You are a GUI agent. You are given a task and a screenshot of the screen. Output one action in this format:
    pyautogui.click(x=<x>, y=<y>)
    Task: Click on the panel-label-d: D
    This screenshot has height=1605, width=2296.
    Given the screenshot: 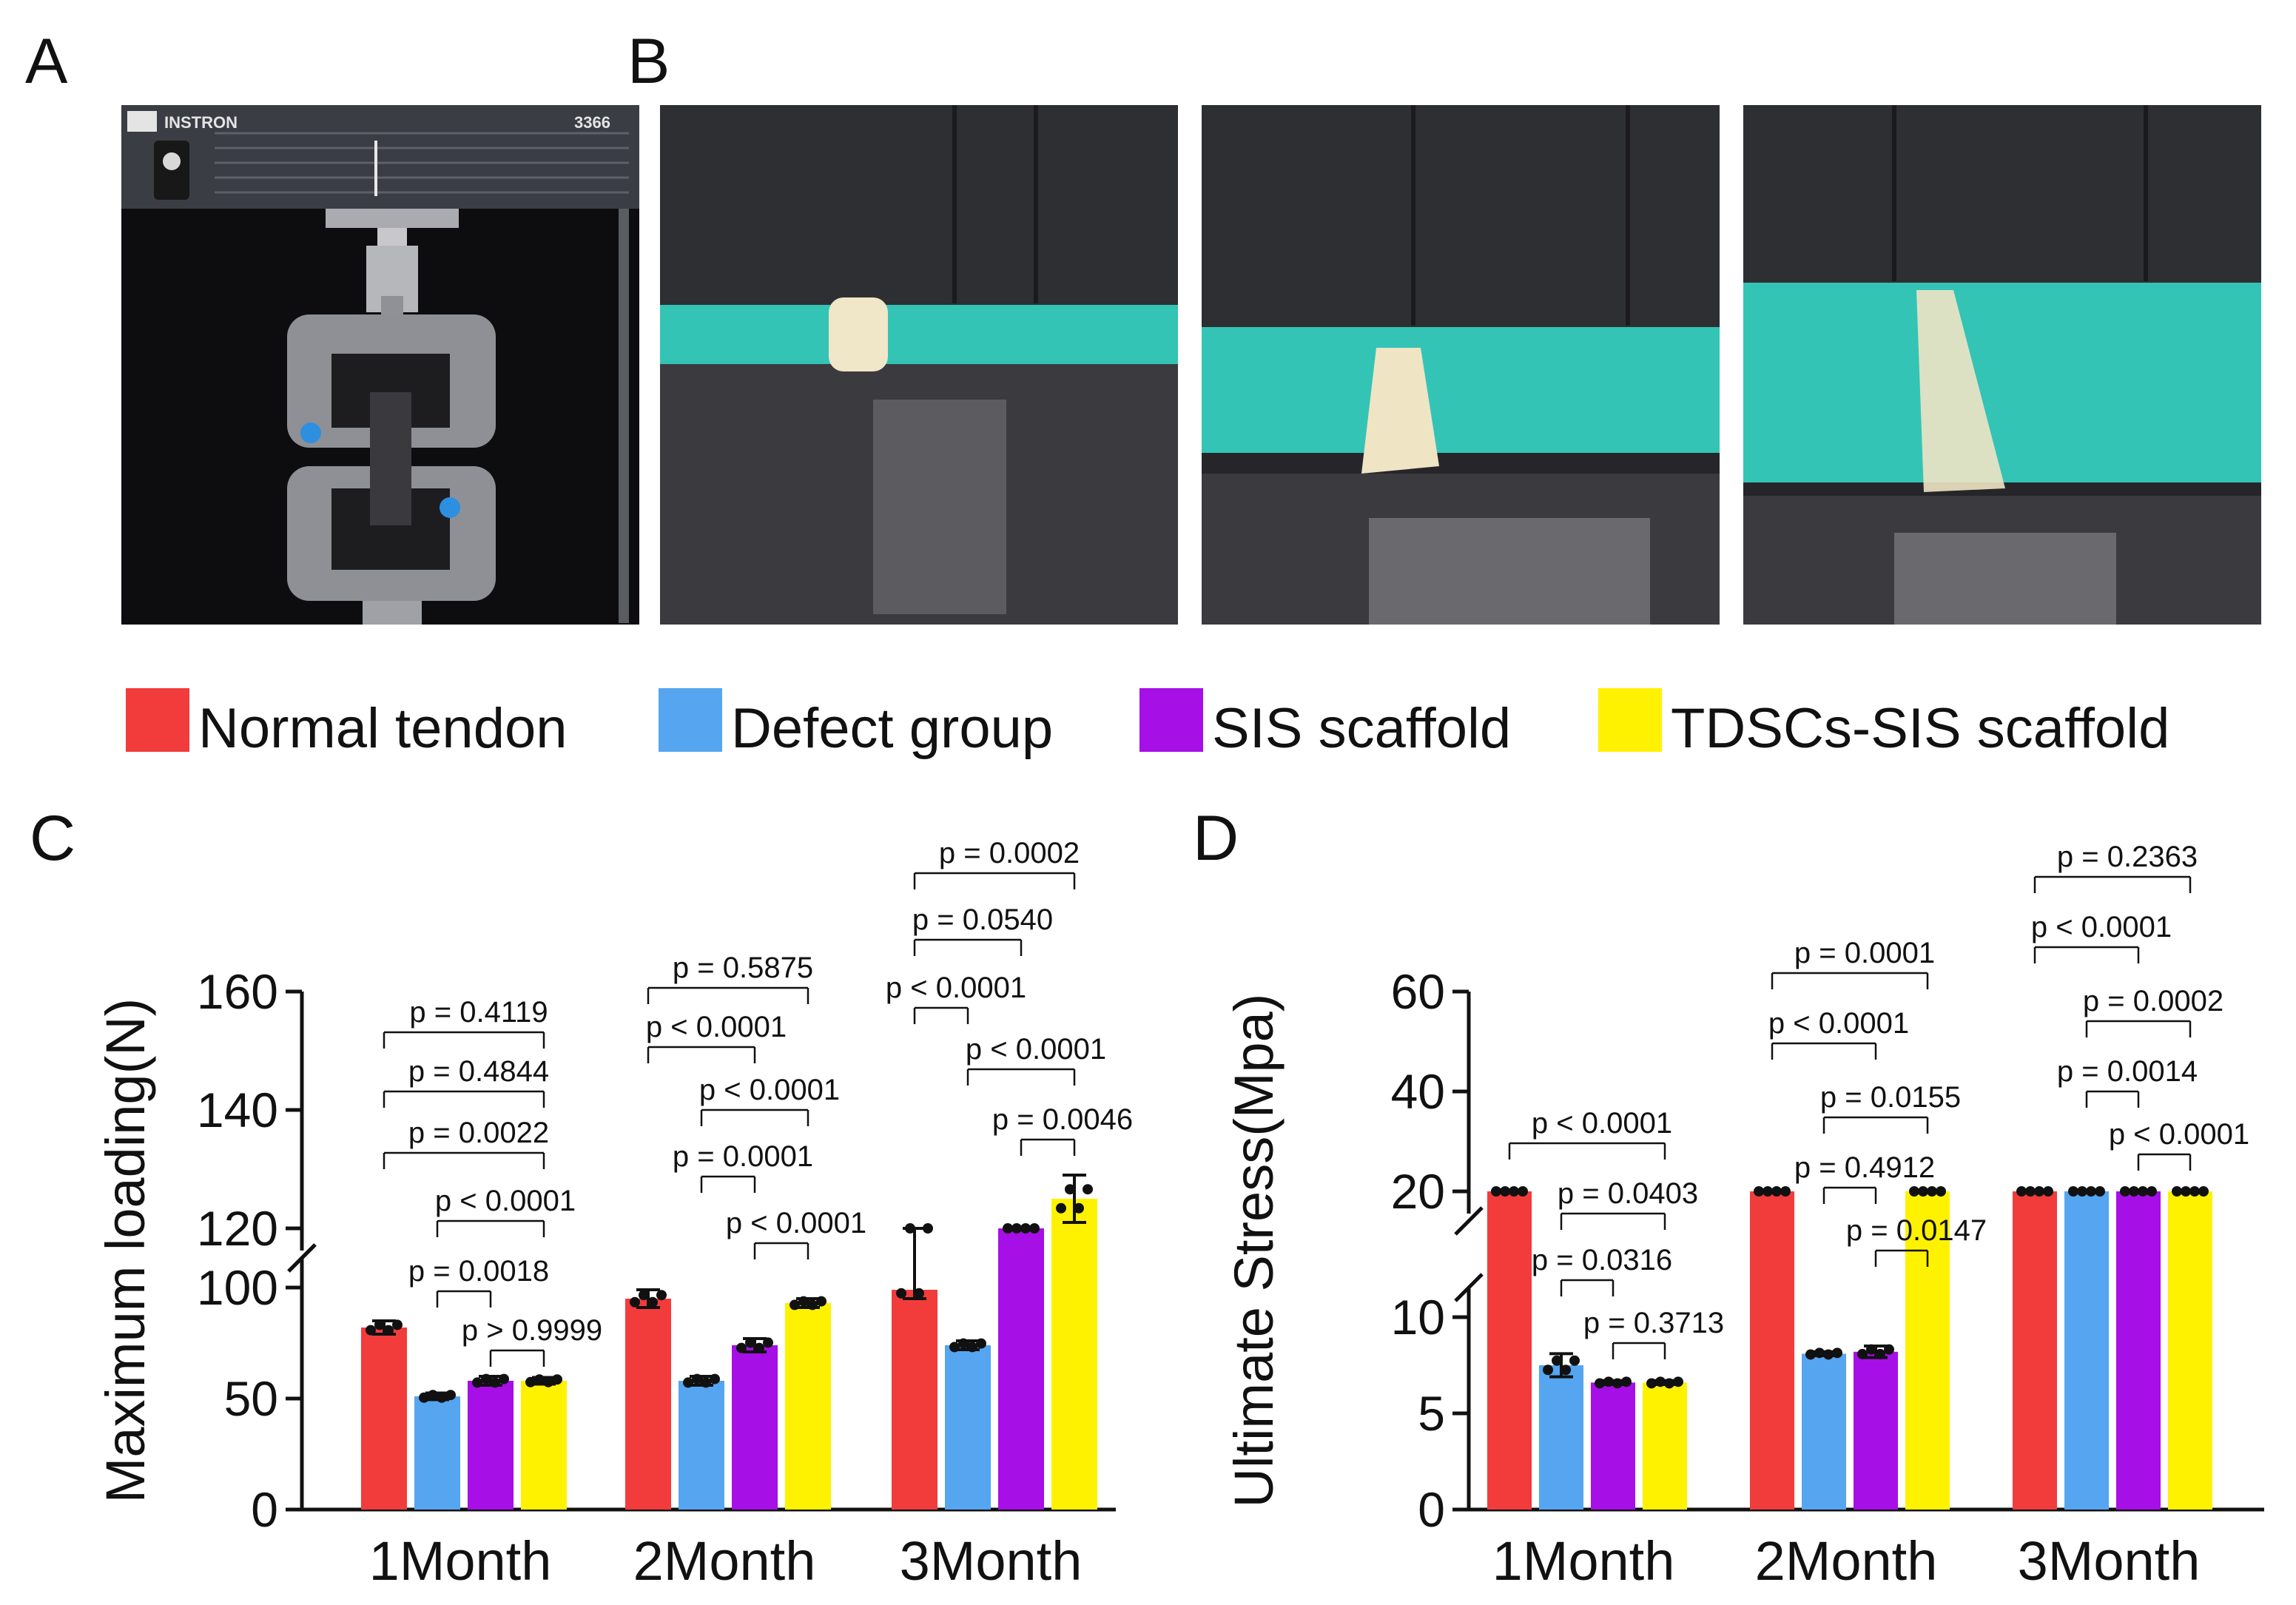 What is the action you would take?
    pyautogui.click(x=1216, y=839)
    